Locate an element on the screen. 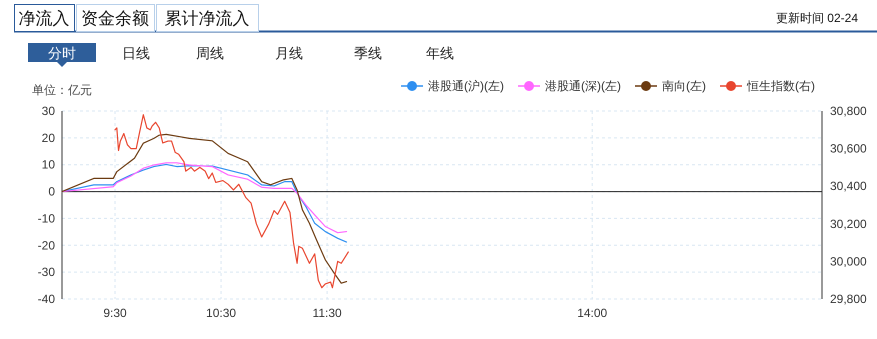  x-tick-label: 9:30 is located at coordinates (115, 313).